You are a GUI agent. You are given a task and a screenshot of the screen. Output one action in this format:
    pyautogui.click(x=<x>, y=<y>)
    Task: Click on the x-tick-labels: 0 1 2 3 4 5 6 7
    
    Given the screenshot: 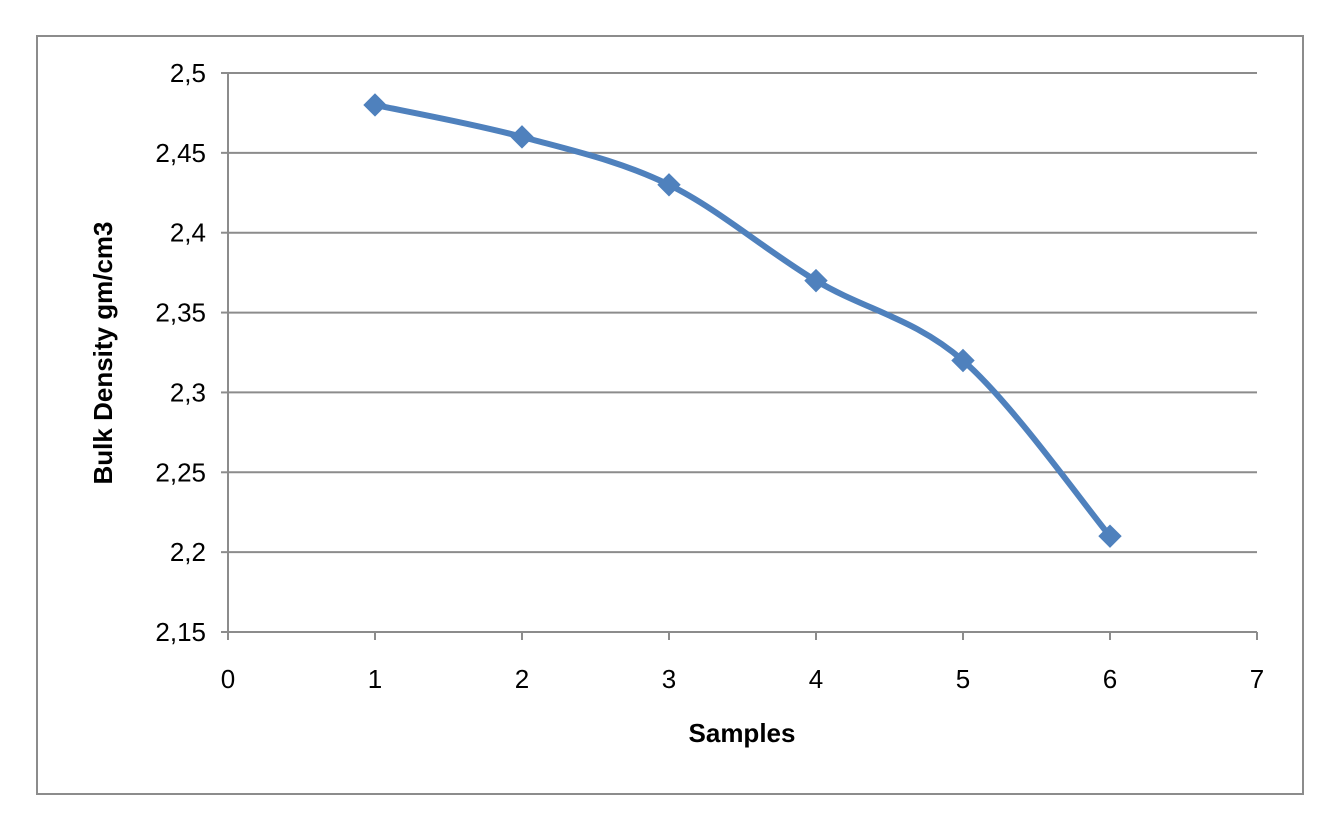 What is the action you would take?
    pyautogui.click(x=742, y=679)
    